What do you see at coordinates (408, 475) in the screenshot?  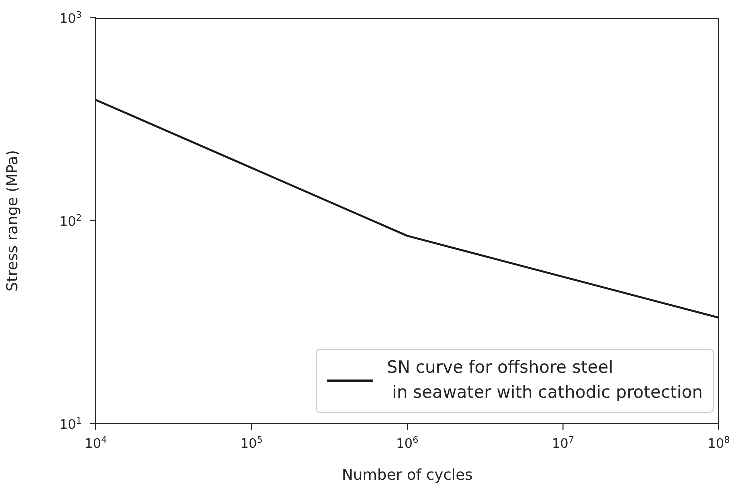 I see `x-axis-title: Number of cycles` at bounding box center [408, 475].